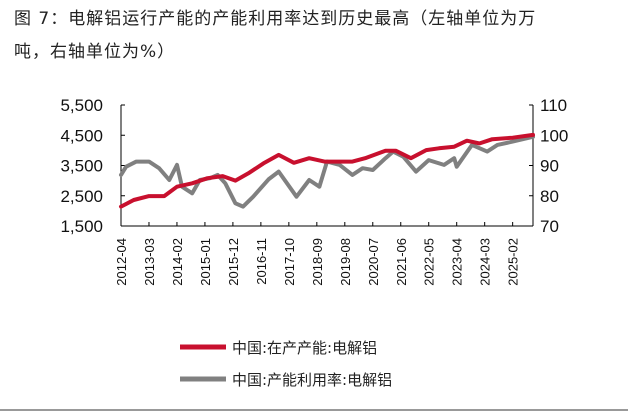  I want to click on right-tick-label: 90, so click(549, 166).